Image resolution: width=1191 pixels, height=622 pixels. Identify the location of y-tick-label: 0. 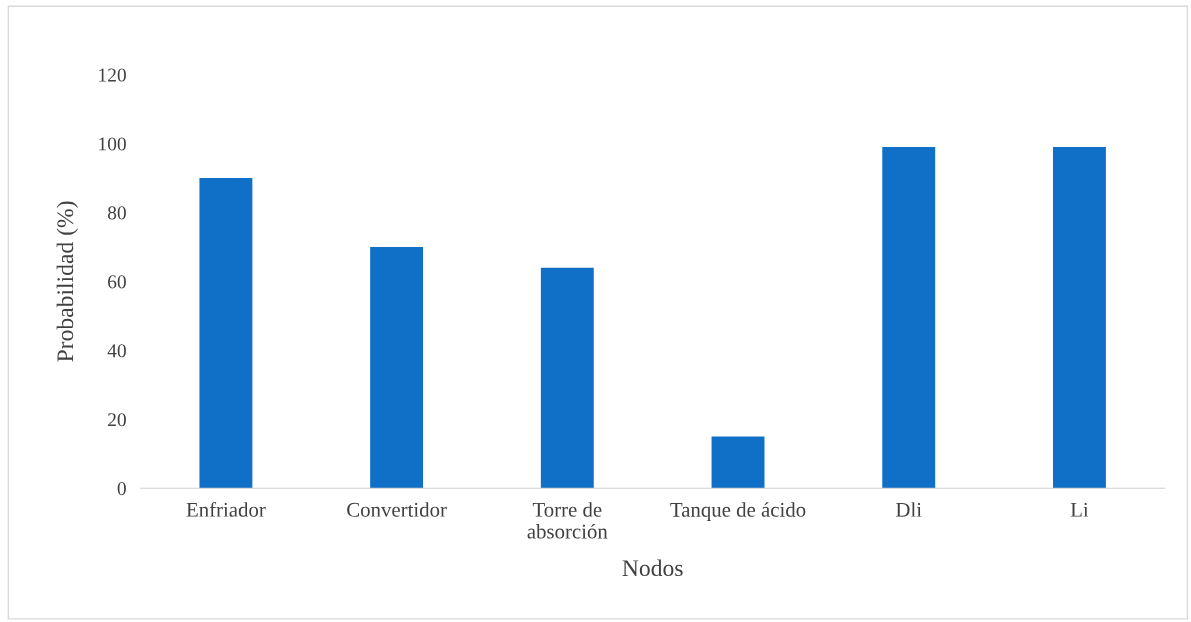
(121, 489).